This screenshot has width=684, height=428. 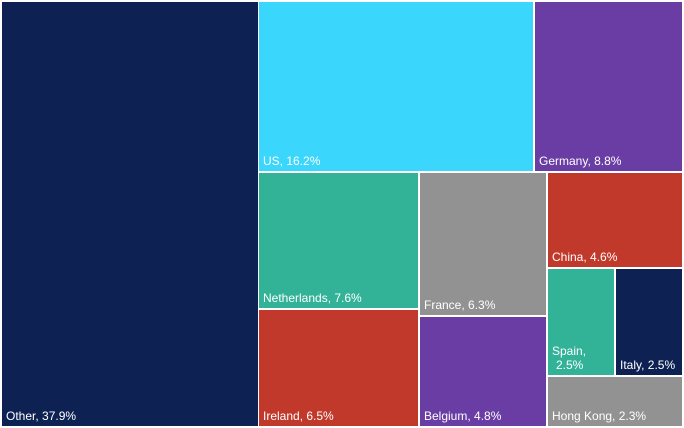 What do you see at coordinates (298, 416) in the screenshot?
I see `tile-label-ireland: Ireland, 6.5%` at bounding box center [298, 416].